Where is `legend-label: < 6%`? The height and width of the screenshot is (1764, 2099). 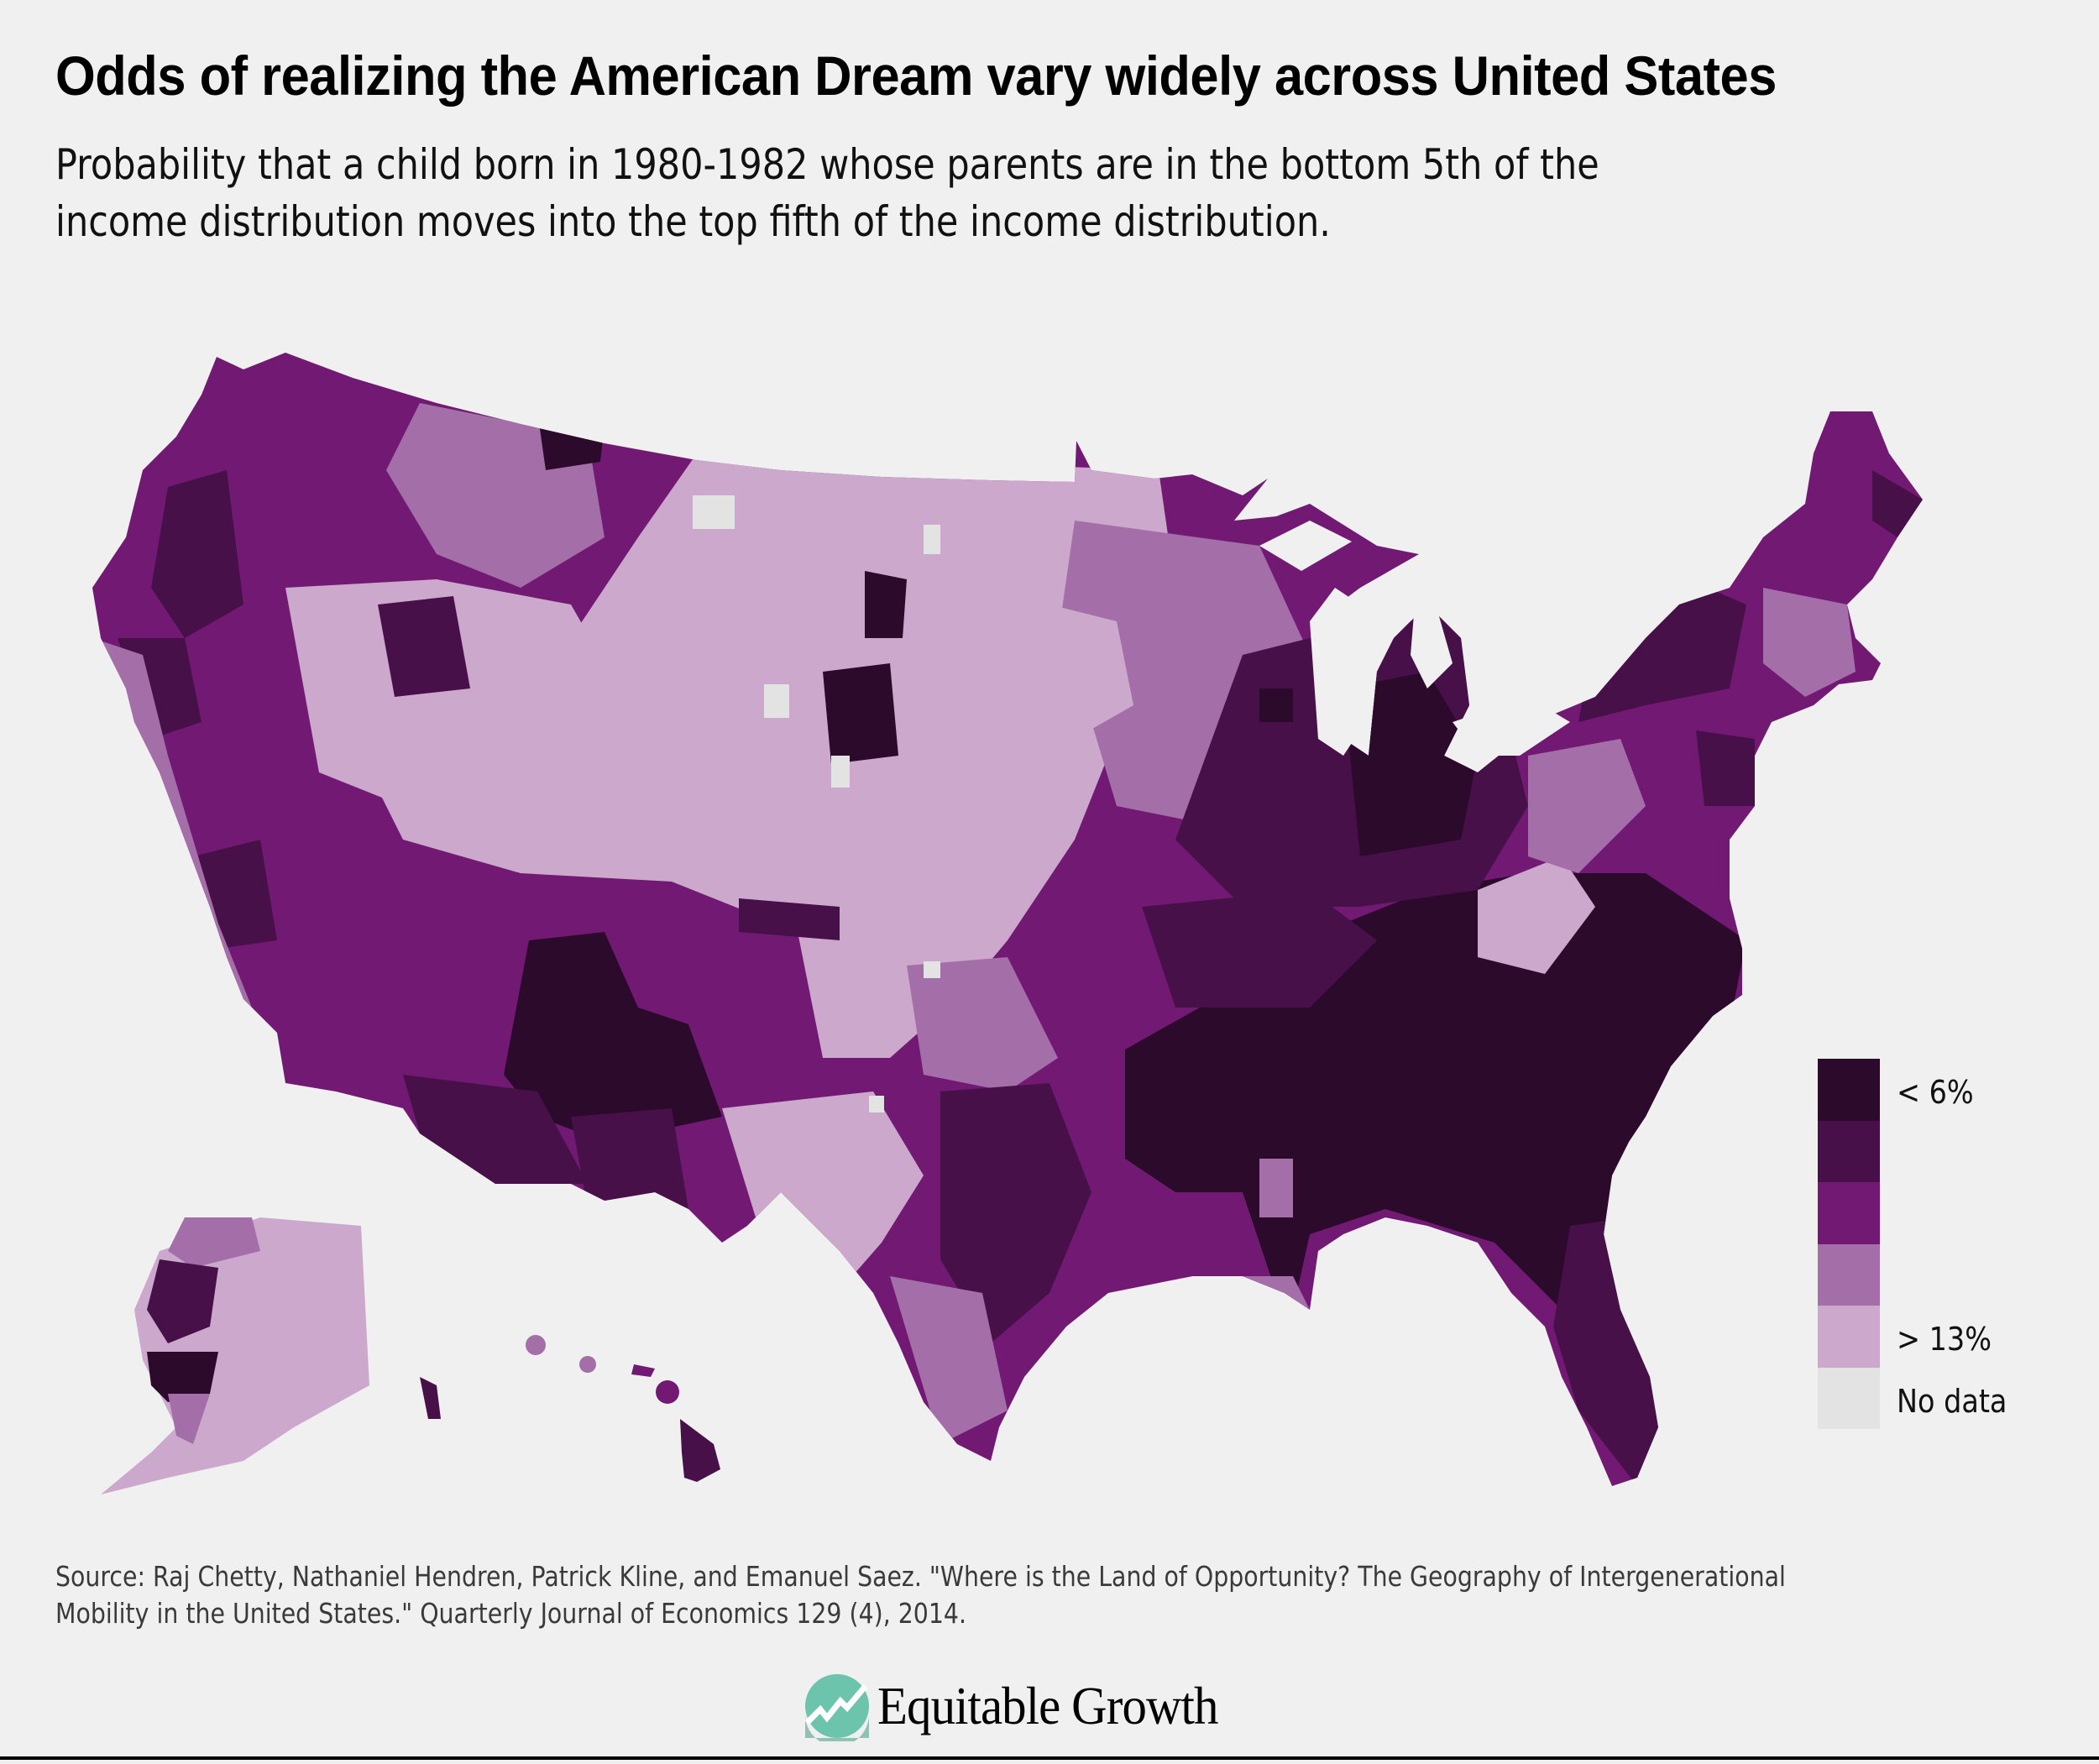 legend-label: < 6% is located at coordinates (1935, 1092).